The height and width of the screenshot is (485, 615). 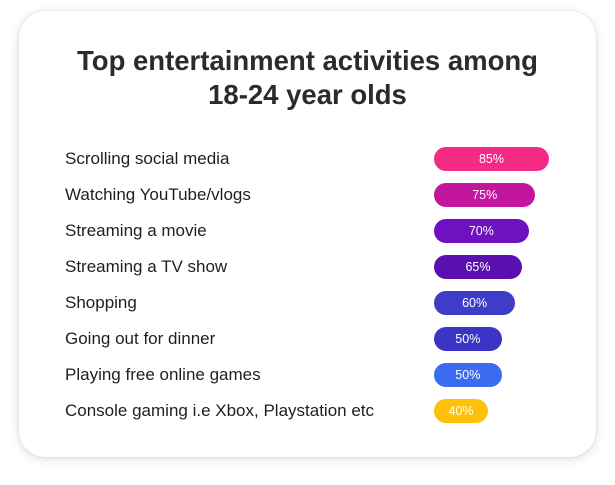 I want to click on bar: 85%, so click(x=491, y=159).